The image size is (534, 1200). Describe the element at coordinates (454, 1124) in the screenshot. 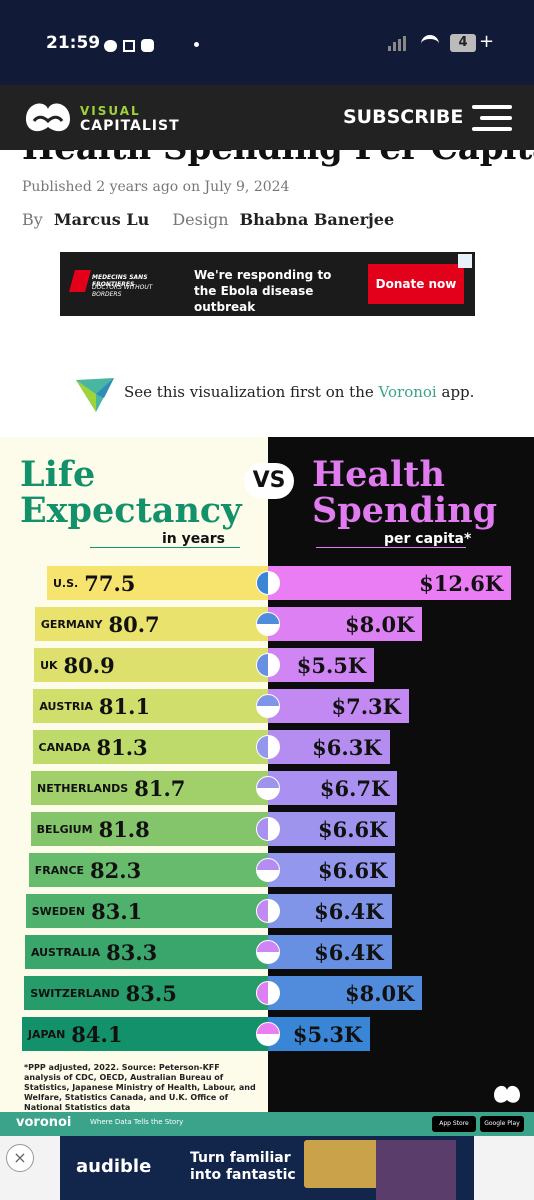

I see `app-store-badge: App Store` at that location.